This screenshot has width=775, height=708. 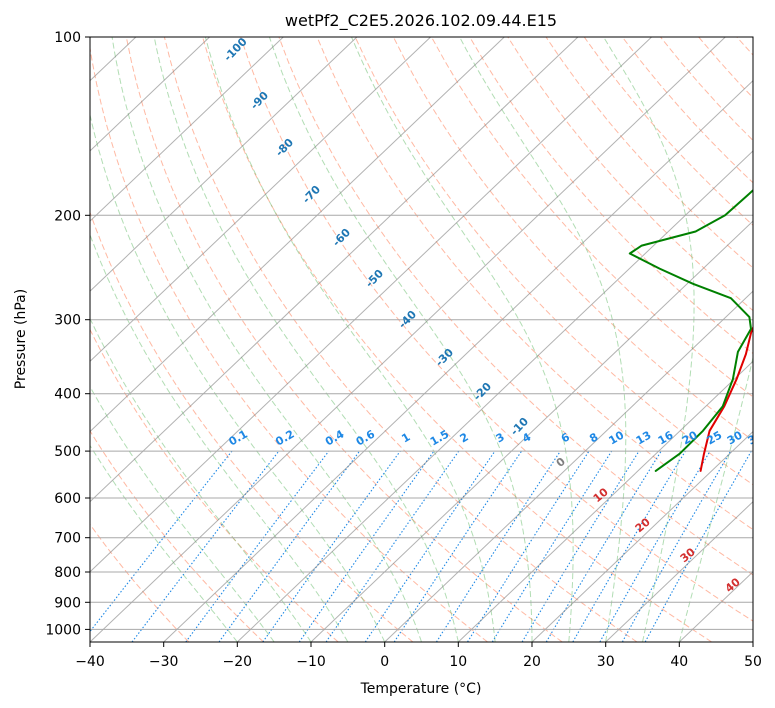 What do you see at coordinates (67, 38) in the screenshot?
I see `y-tick-label: 100` at bounding box center [67, 38].